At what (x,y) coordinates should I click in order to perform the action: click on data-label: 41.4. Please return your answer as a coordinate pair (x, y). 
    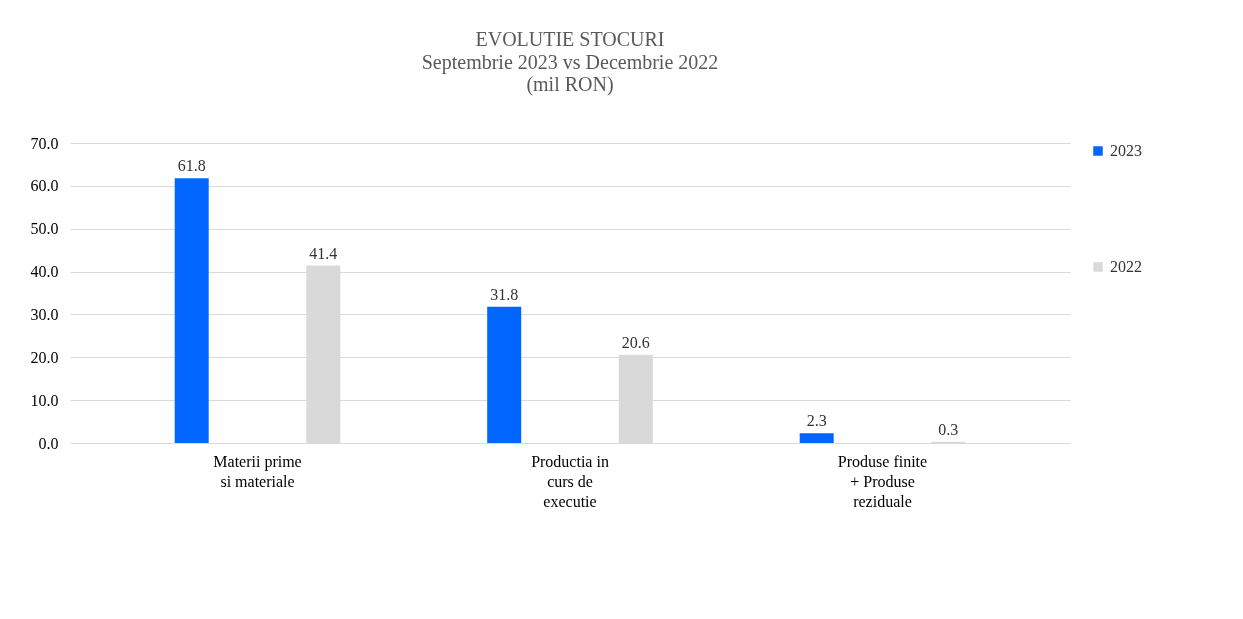
    Looking at the image, I should click on (323, 253).